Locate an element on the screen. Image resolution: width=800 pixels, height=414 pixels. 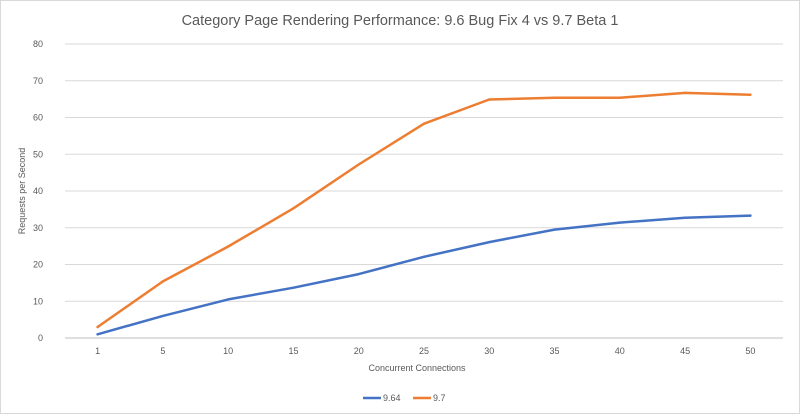
x-tick-label: 20 is located at coordinates (359, 351).